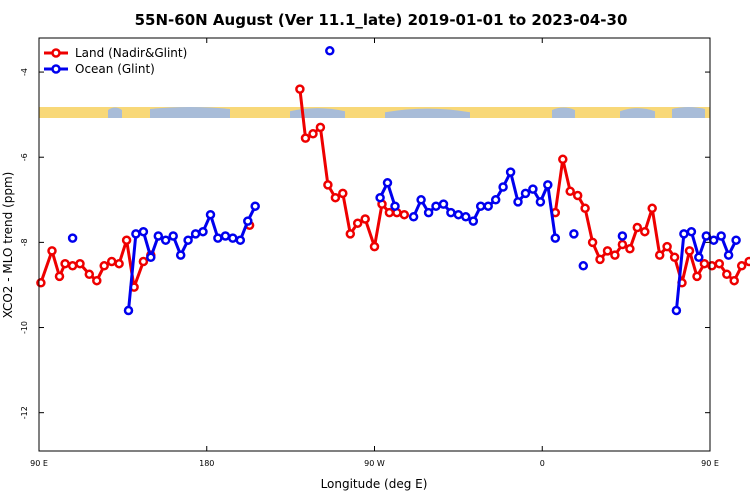 This screenshot has height=504, width=750. What do you see at coordinates (24, 72) in the screenshot?
I see `y-tick-label: -4` at bounding box center [24, 72].